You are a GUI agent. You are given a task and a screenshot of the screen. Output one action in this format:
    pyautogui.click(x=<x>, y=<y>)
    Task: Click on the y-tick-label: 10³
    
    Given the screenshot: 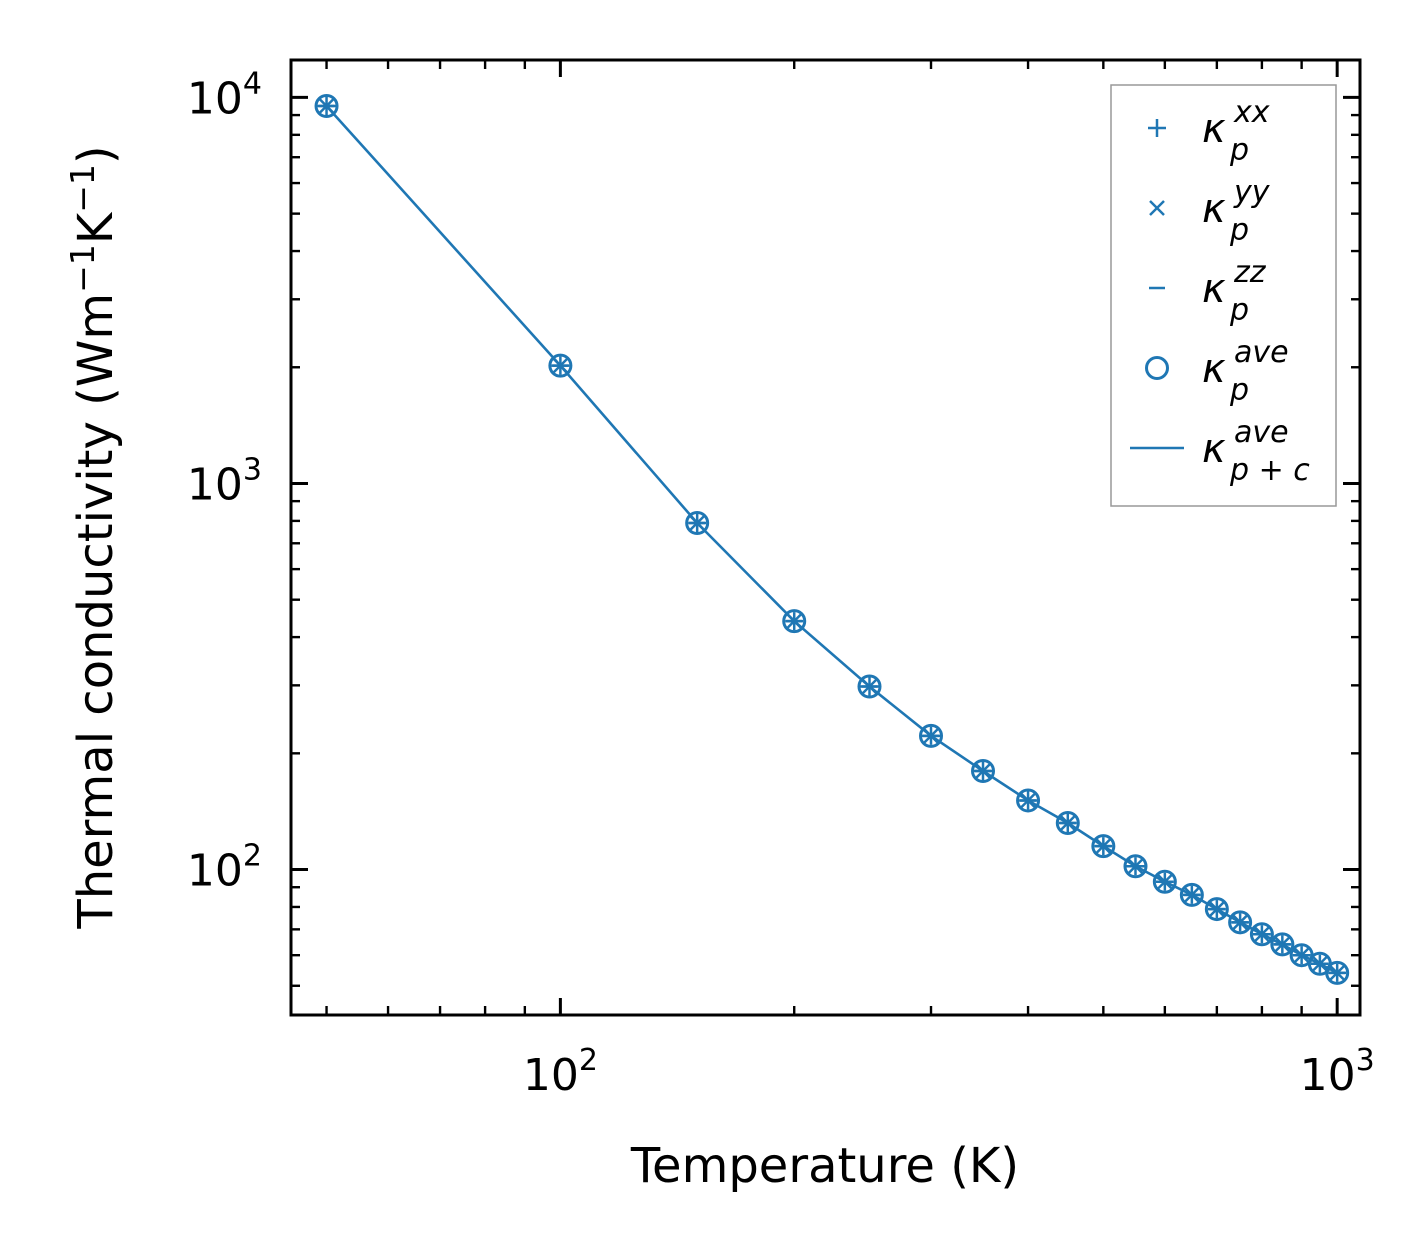 What is the action you would take?
    pyautogui.click(x=224, y=481)
    